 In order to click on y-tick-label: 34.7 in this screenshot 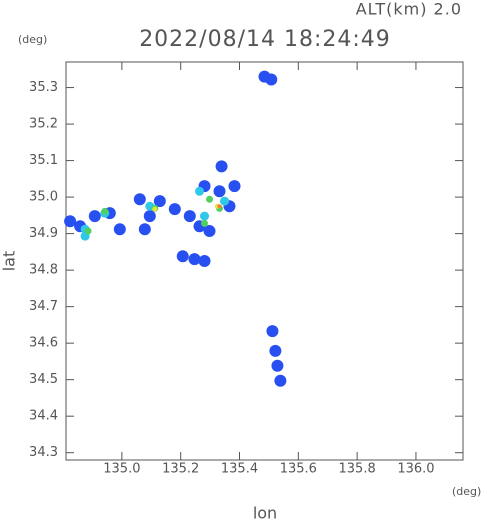, I will do `click(43, 306)`.